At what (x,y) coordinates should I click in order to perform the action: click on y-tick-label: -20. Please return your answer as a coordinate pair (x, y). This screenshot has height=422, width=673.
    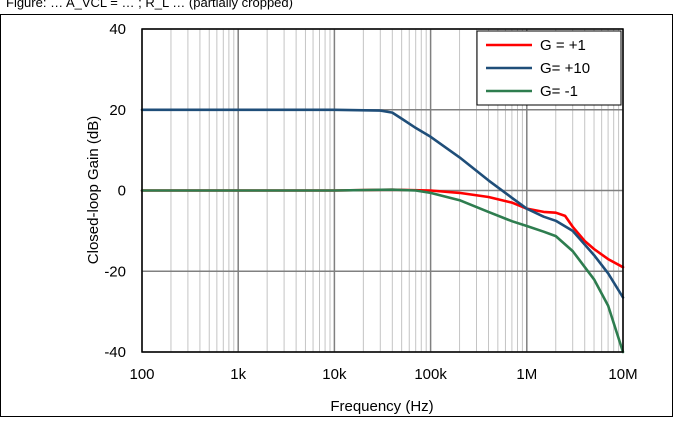
    Looking at the image, I should click on (115, 271).